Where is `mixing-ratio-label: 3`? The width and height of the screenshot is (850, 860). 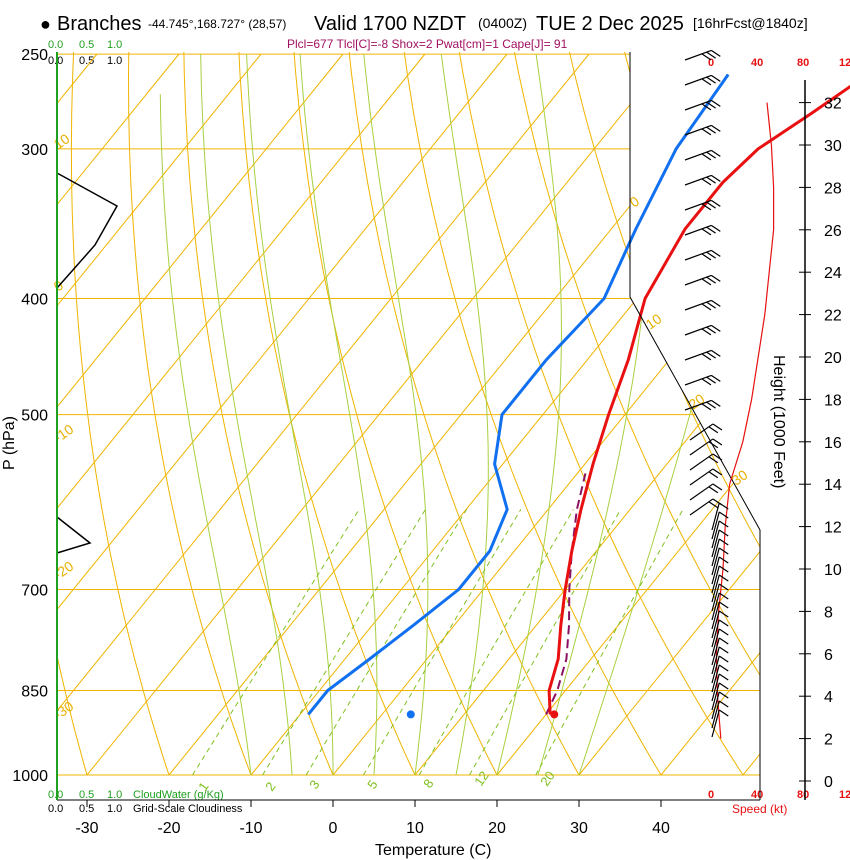
mixing-ratio-label: 3 is located at coordinates (314, 784).